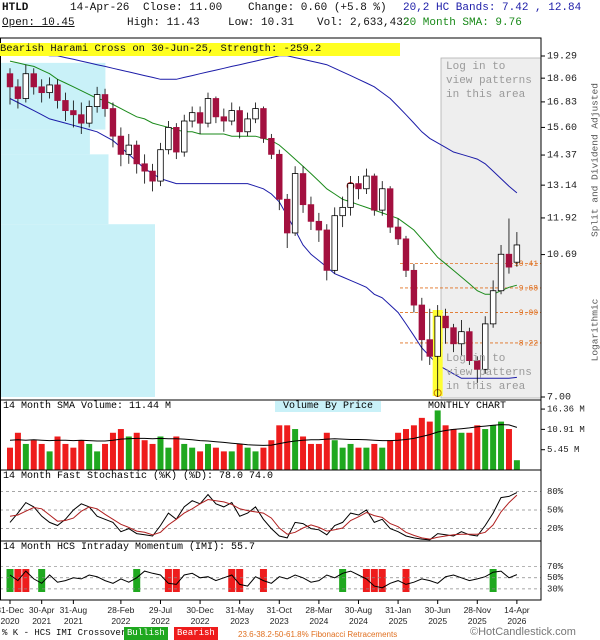 This screenshot has height=640, width=600. I want to click on y-tick-label: 13.14, so click(562, 186).